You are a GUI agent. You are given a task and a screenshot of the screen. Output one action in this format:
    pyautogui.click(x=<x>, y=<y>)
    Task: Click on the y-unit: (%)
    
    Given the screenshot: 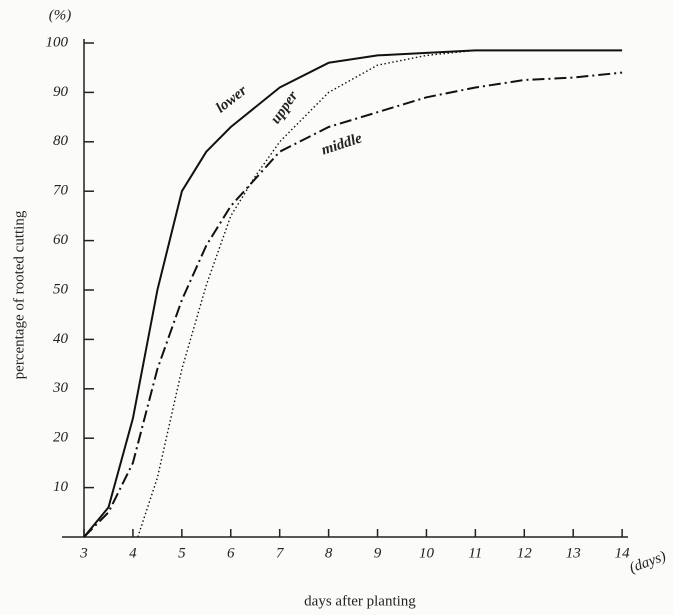 What is the action you would take?
    pyautogui.click(x=60, y=15)
    